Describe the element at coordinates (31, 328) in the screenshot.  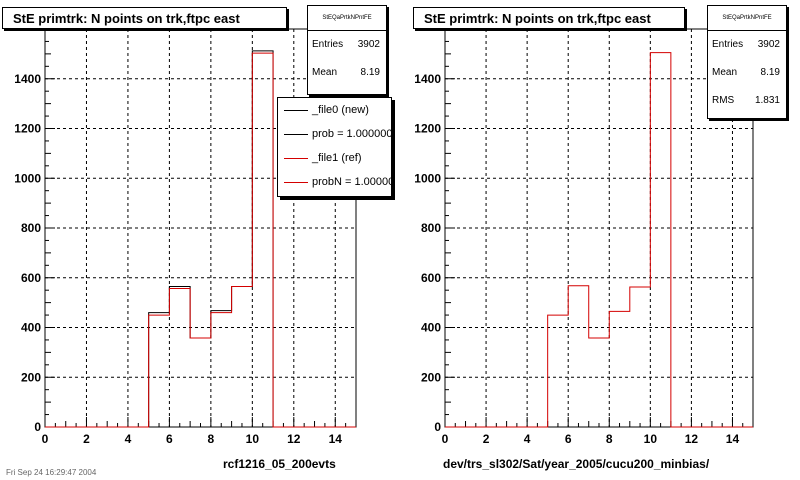
I see `left-y-tick-label-400: 400` at that location.